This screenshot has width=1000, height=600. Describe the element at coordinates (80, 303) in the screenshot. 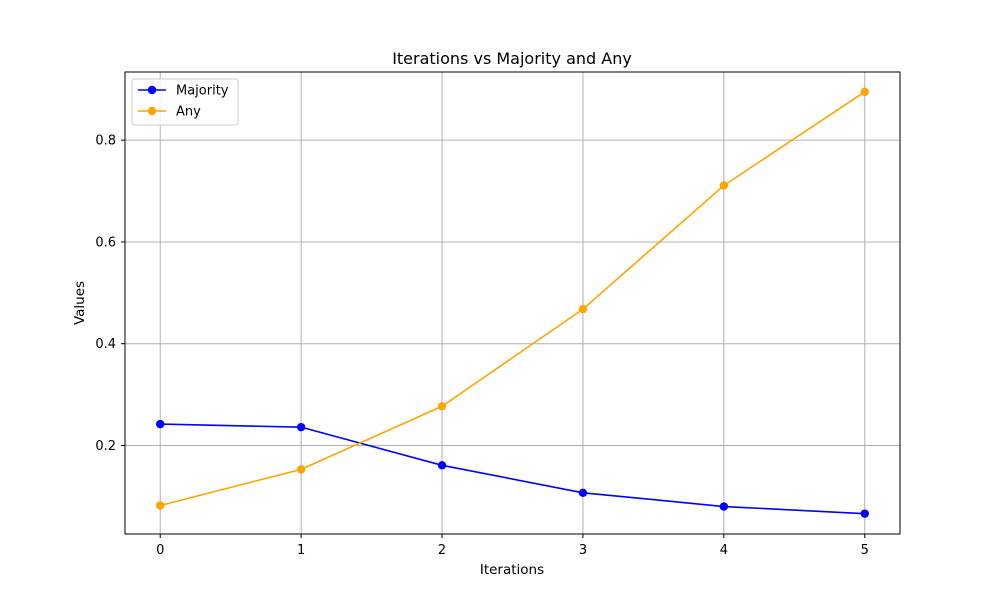

I see `y-axis-title: Values` at that location.